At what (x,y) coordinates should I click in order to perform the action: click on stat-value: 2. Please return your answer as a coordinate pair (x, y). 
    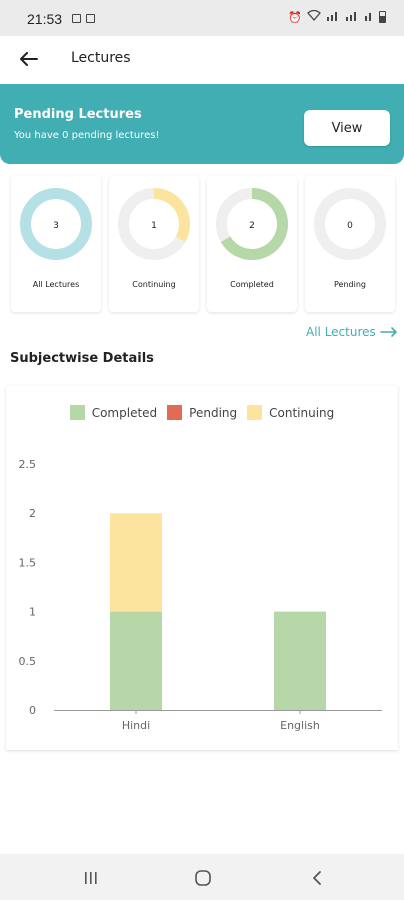
    Looking at the image, I should click on (252, 226).